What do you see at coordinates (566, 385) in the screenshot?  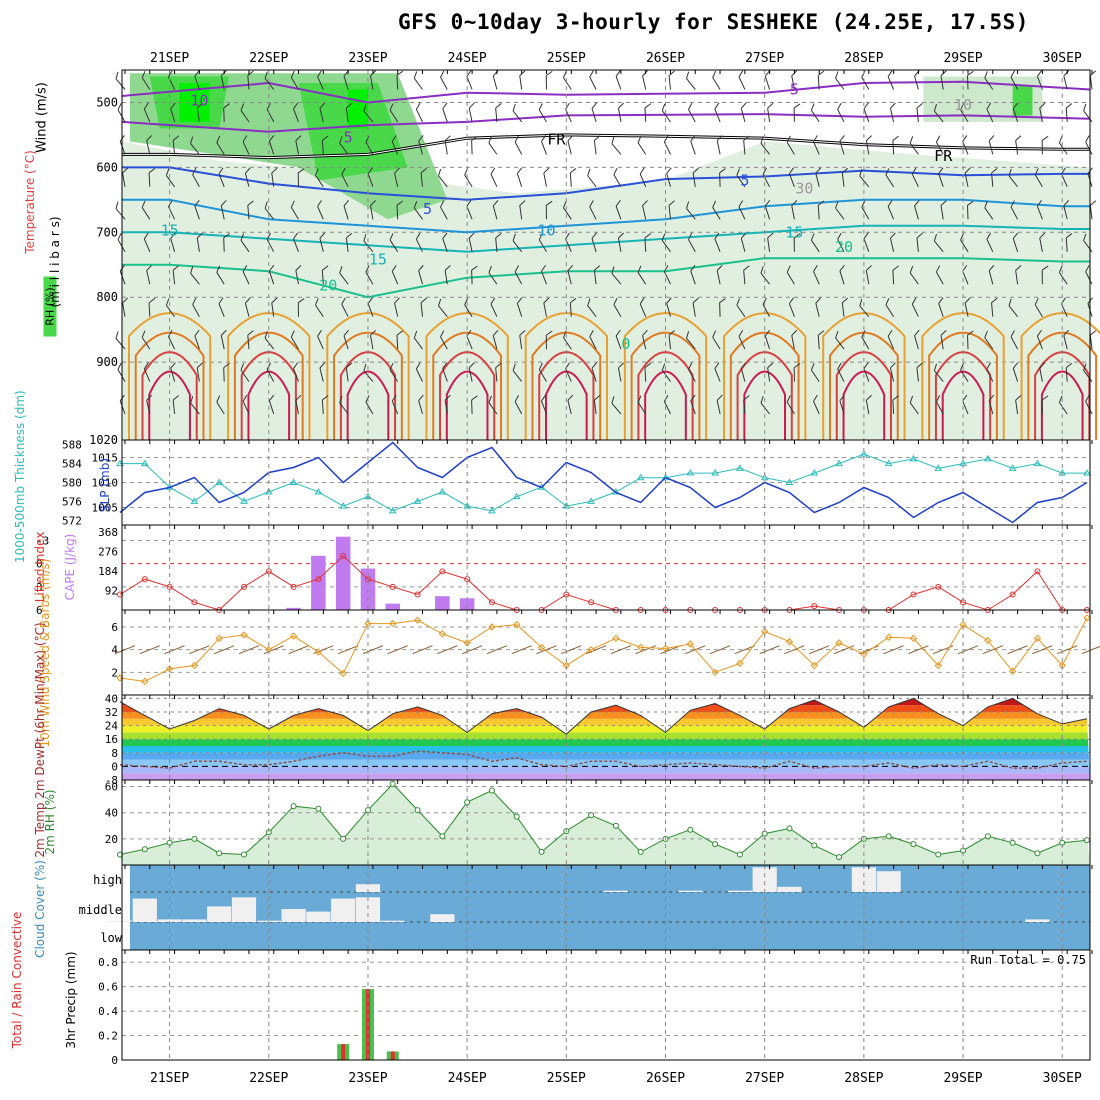 I see `warm-isotherm` at bounding box center [566, 385].